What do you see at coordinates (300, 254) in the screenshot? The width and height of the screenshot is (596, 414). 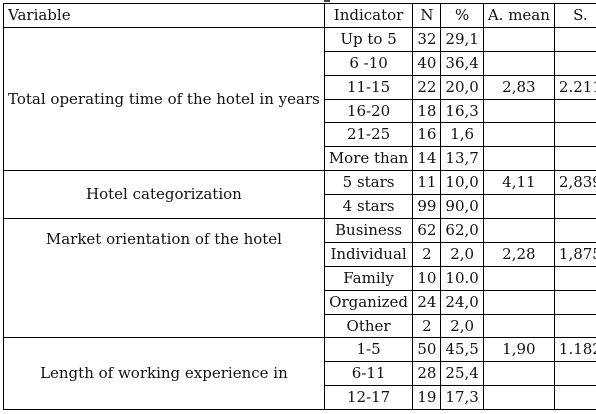 I see `table-row: Individual 2 2,0 2,28 1,875` at bounding box center [300, 254].